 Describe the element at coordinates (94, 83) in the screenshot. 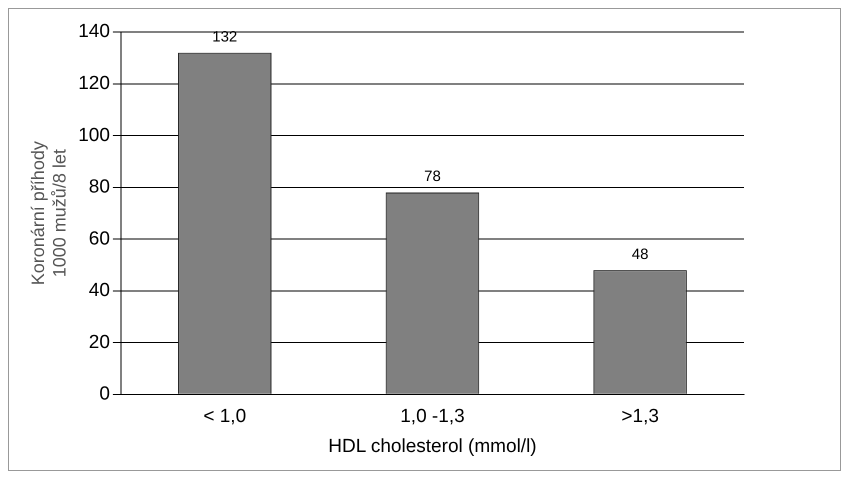

I see `y-tick-label: 120` at that location.